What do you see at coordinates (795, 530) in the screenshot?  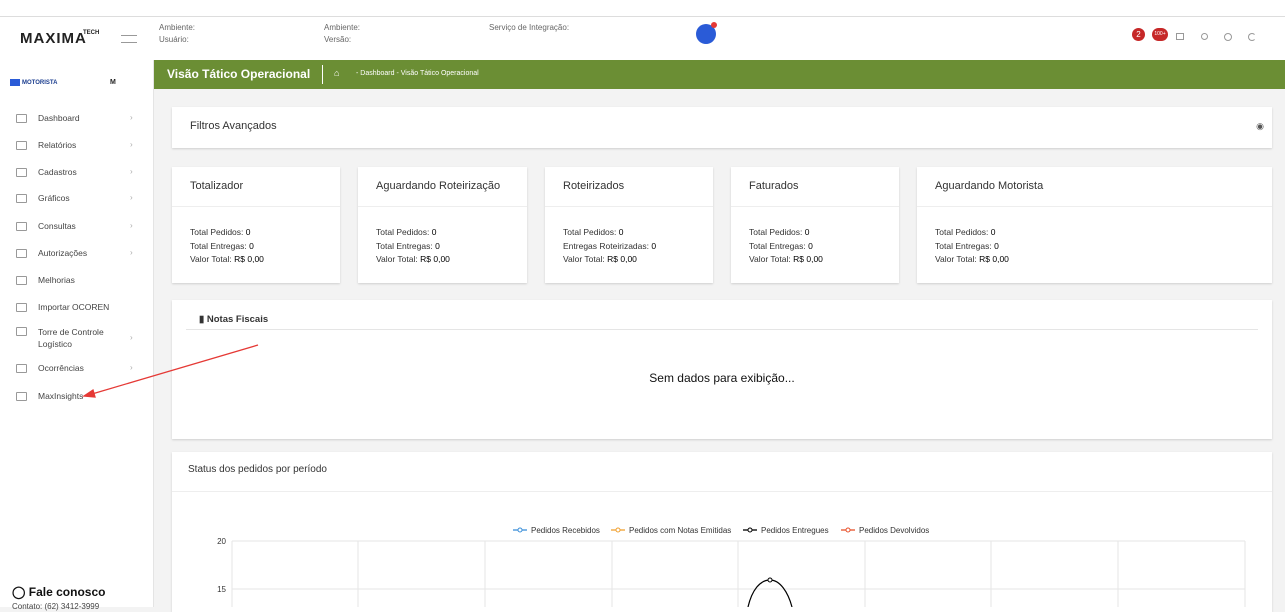 I see `legend-label: Pedidos Entregues` at bounding box center [795, 530].